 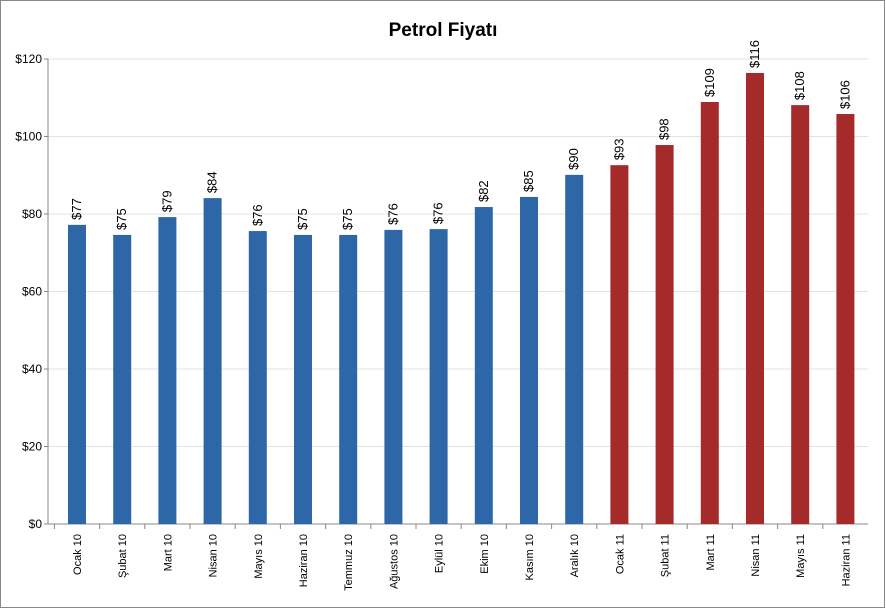 I want to click on x-tick-label: Eylül 10, so click(x=440, y=553).